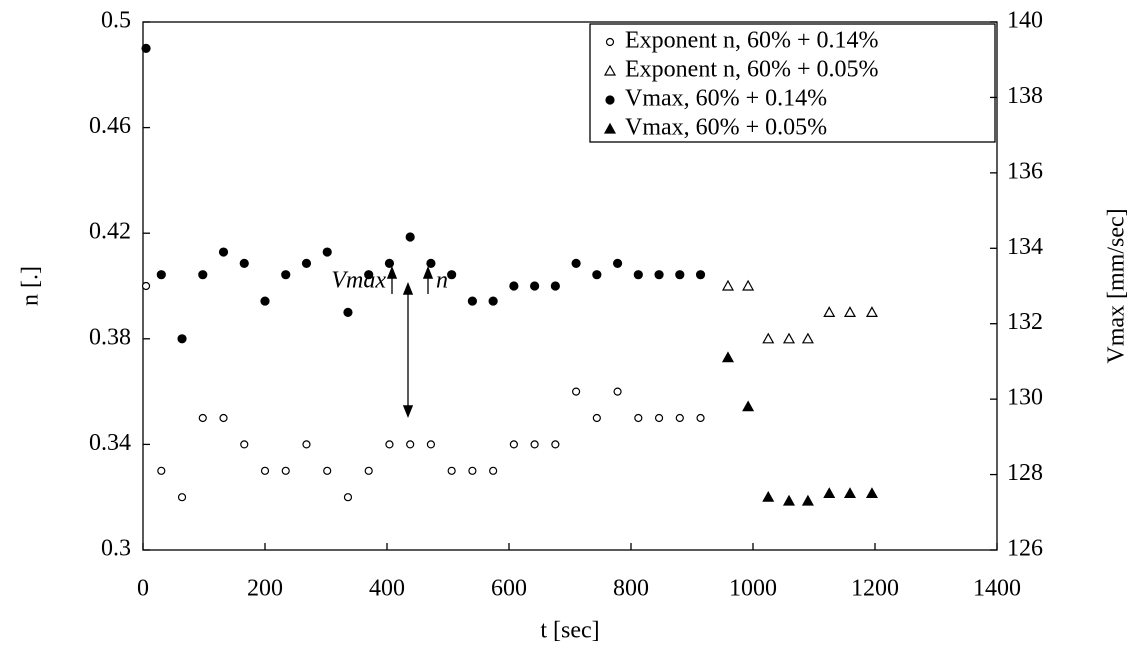  What do you see at coordinates (387, 589) in the screenshot?
I see `x-tick-label: 400` at bounding box center [387, 589].